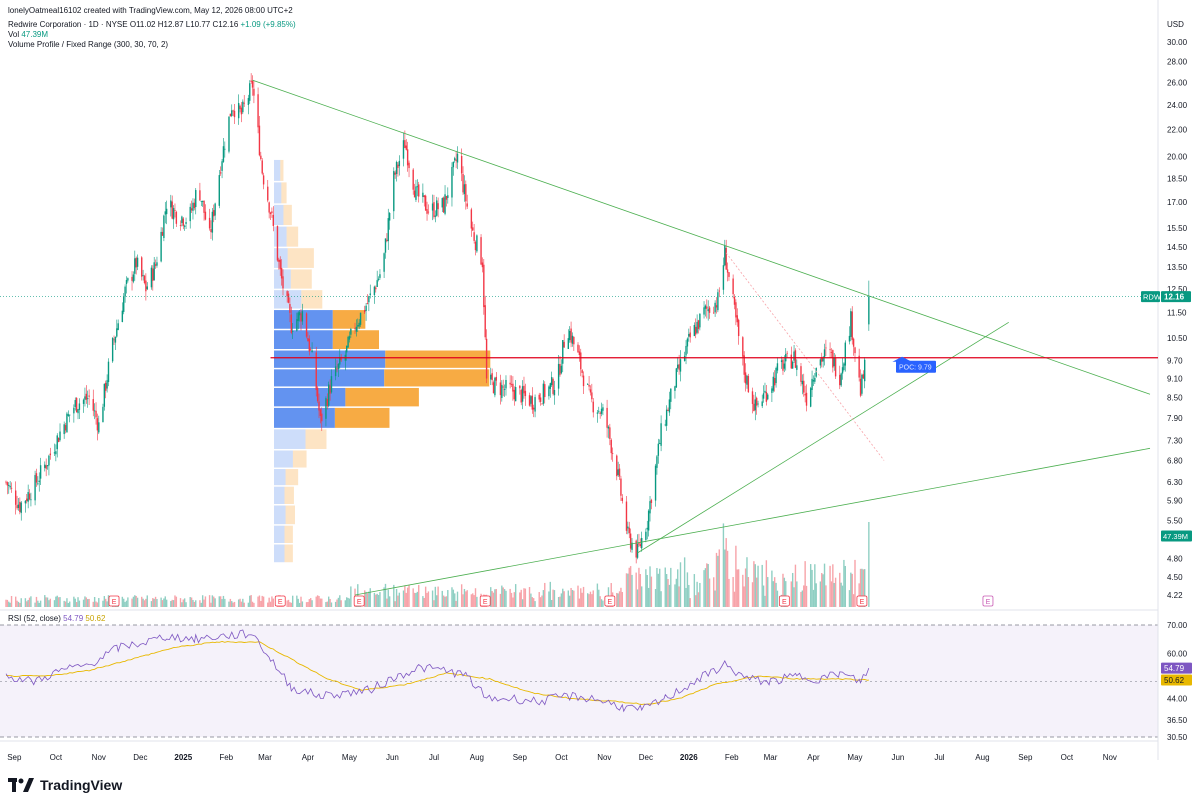  What do you see at coordinates (916, 366) in the screenshot?
I see `poc-badge-bg` at bounding box center [916, 366].